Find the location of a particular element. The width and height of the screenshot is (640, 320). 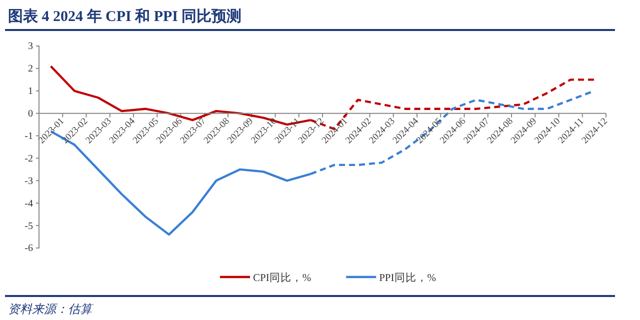

legend-label: CPI同比，% is located at coordinates (282, 277).